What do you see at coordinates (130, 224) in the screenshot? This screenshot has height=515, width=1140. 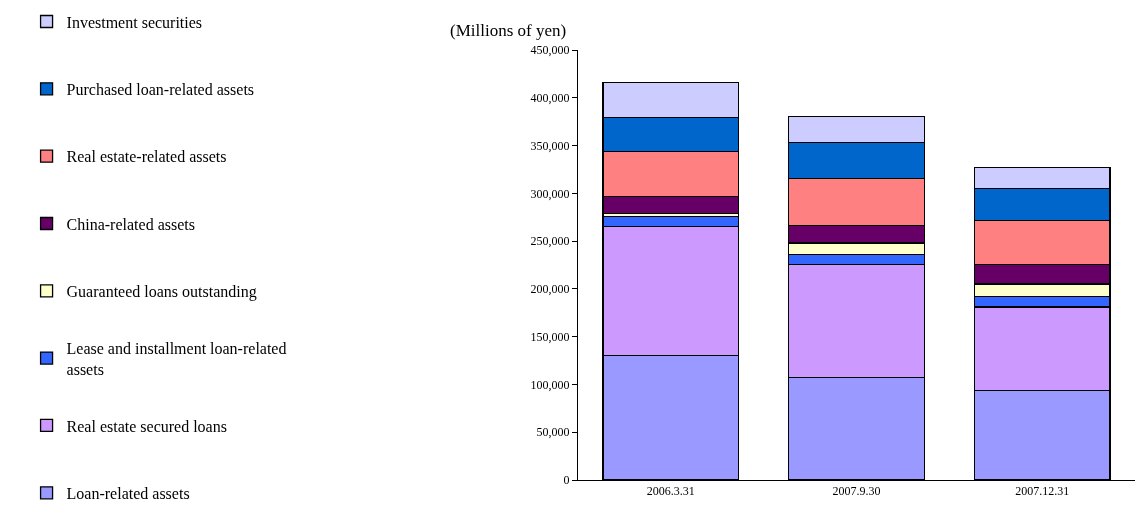 I see `legend-label: China-related assets` at bounding box center [130, 224].